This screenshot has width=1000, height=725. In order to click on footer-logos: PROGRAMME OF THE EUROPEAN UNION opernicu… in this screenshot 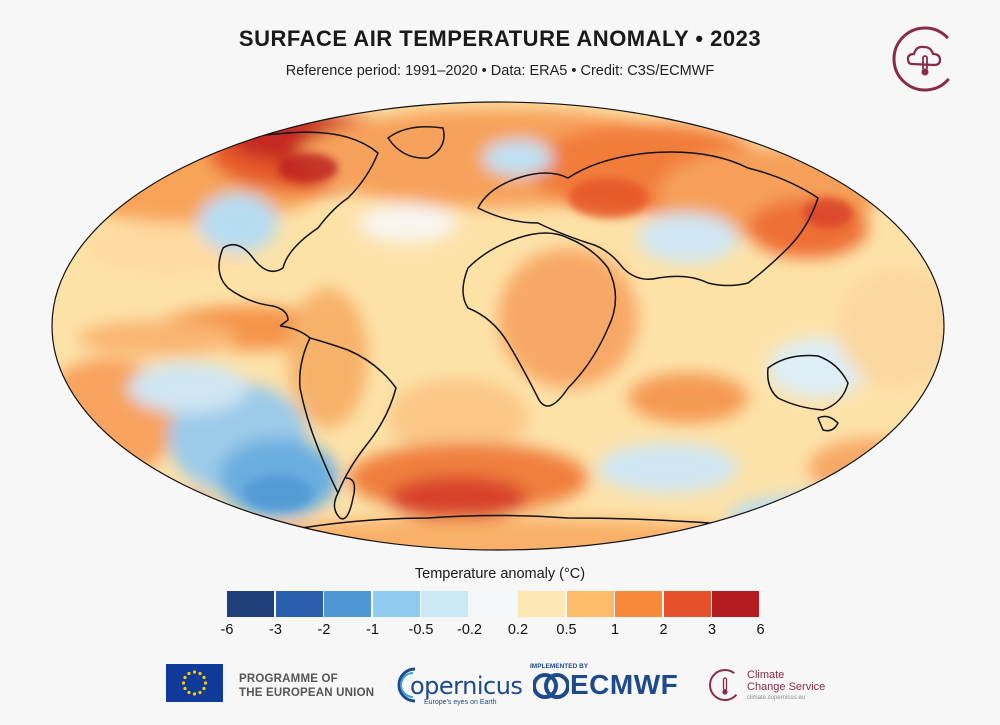, I will do `click(500, 685)`.